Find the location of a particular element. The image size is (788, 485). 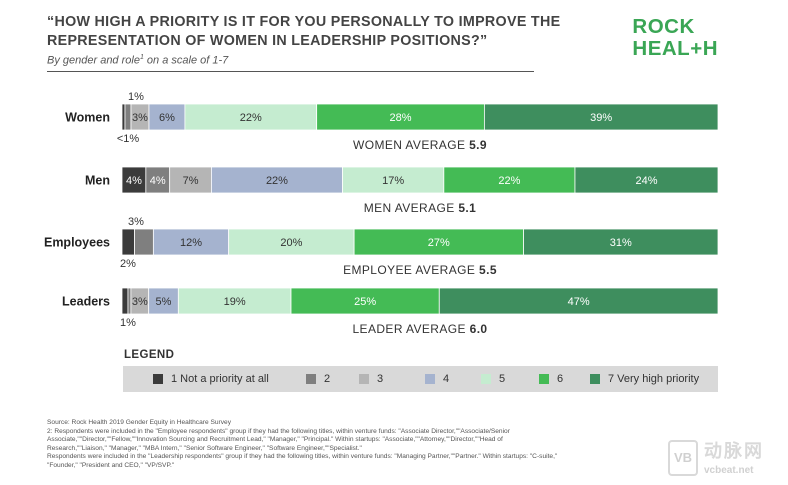

bar-data-label: 47% is located at coordinates (579, 302).